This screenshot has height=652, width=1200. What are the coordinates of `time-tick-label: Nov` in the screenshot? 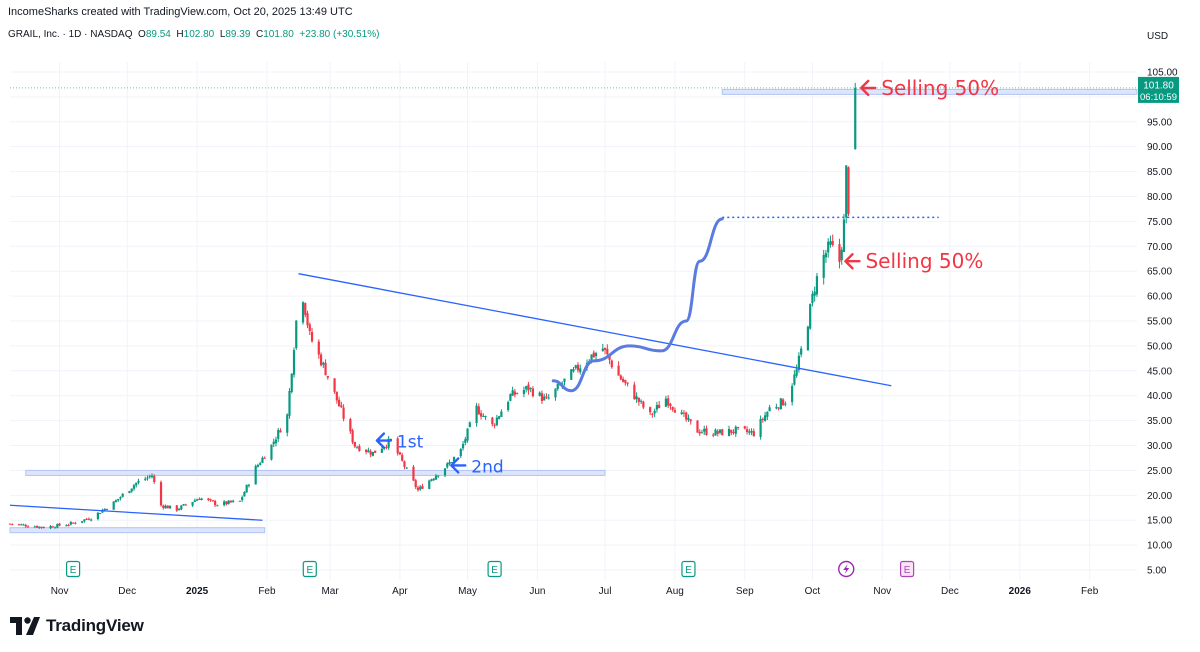 It's located at (882, 591).